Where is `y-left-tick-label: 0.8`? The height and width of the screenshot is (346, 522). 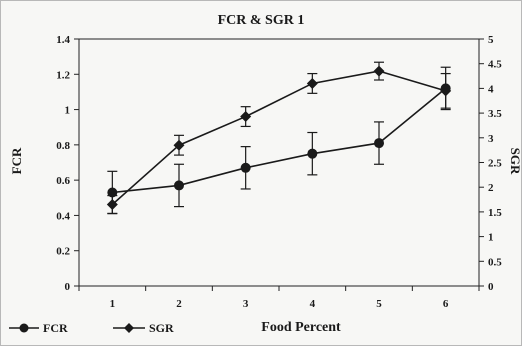 y-left-tick-label: 0.8 is located at coordinates (63, 146).